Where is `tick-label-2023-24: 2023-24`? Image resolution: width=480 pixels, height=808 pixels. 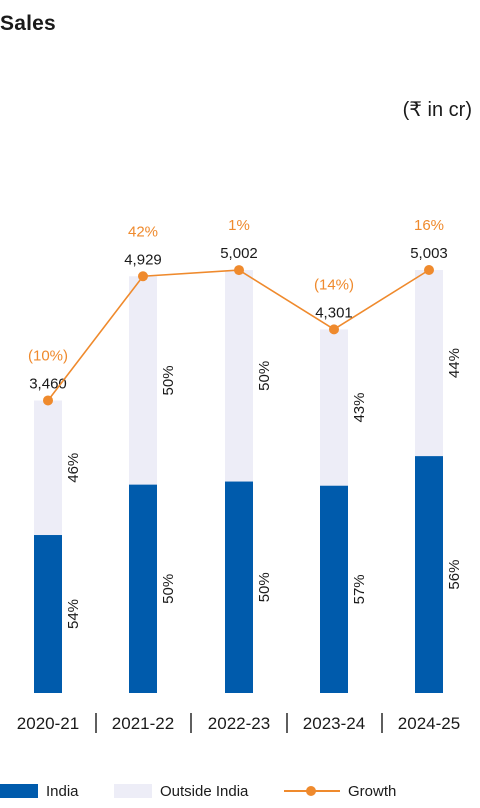
tick-label-2023-24: 2023-24 is located at coordinates (334, 723).